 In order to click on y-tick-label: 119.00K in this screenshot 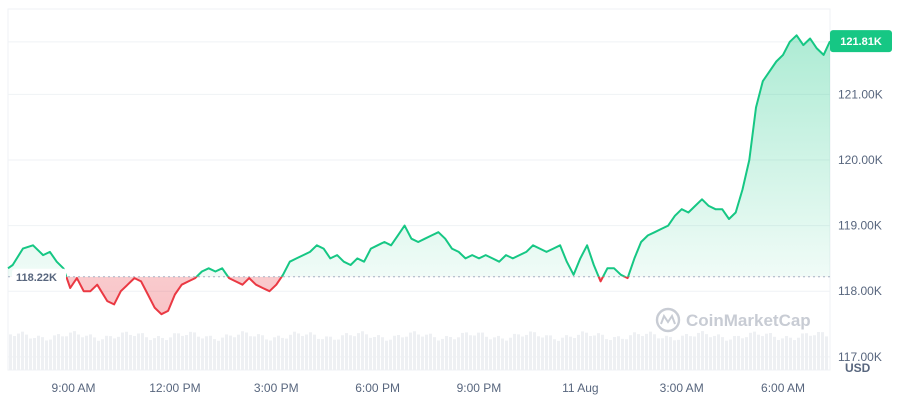, I will do `click(860, 226)`.